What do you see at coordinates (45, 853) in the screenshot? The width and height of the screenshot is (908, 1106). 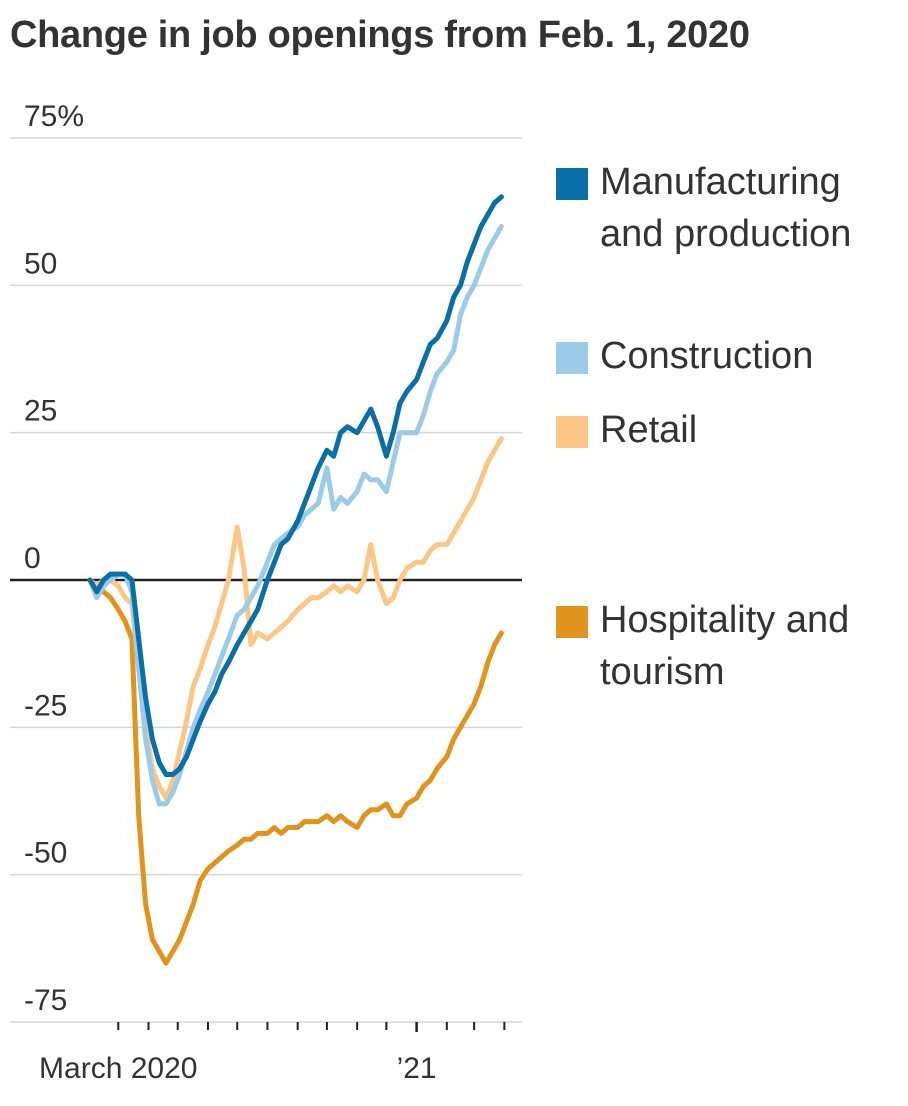 I see `y-tick-label: -50` at bounding box center [45, 853].